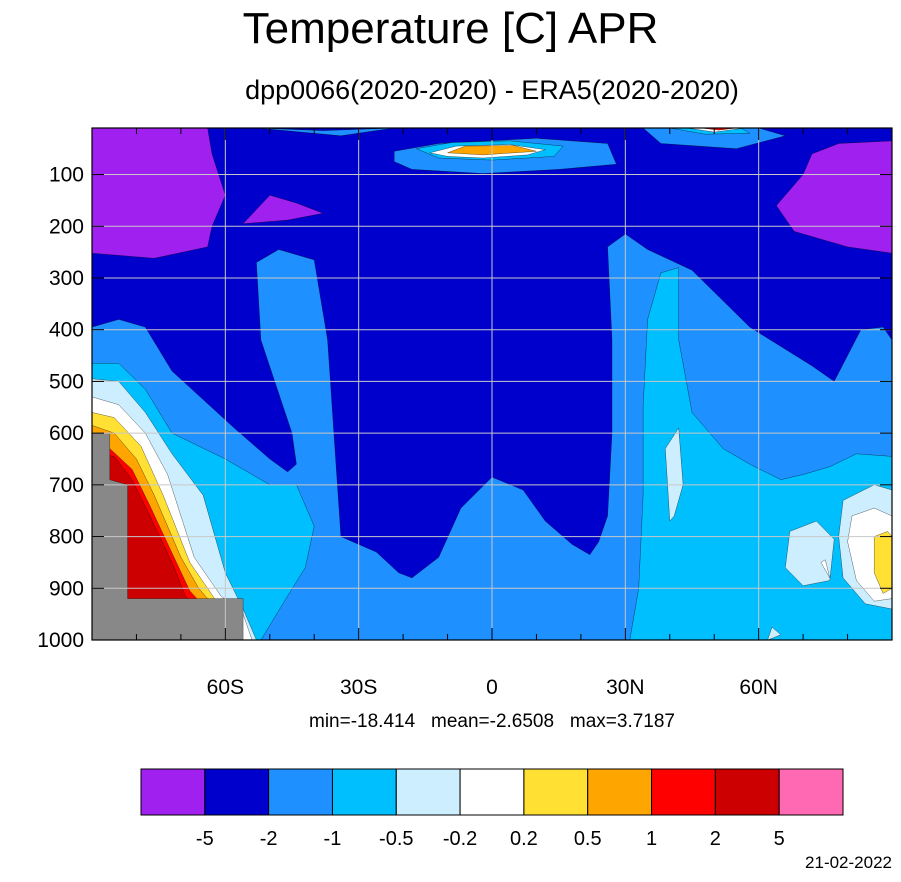 Image resolution: width=901 pixels, height=882 pixels. I want to click on x-tick-label: 30S, so click(358, 687).